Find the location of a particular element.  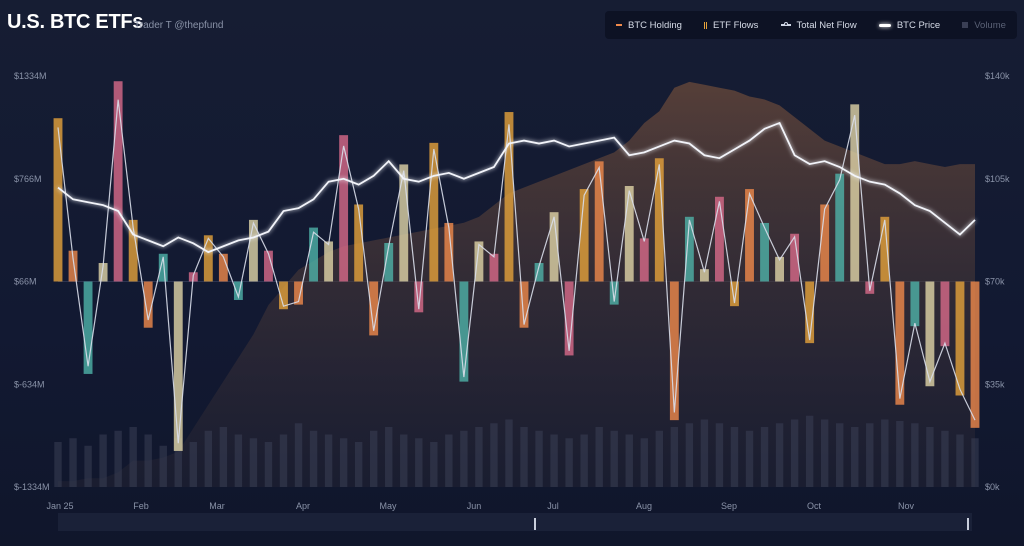

legend-item-volume: Volume is located at coordinates (984, 25).